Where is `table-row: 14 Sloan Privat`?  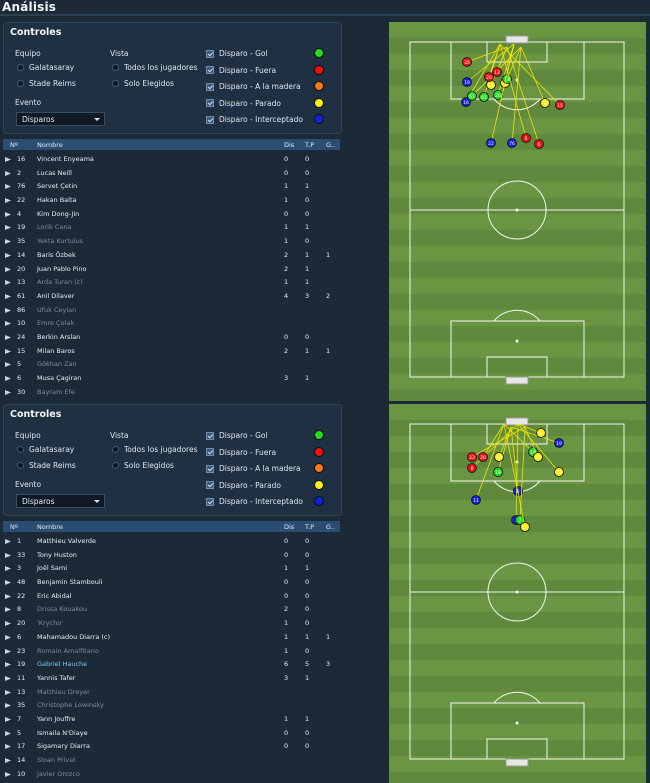
table-row: 14 Sloan Privat is located at coordinates (171, 760).